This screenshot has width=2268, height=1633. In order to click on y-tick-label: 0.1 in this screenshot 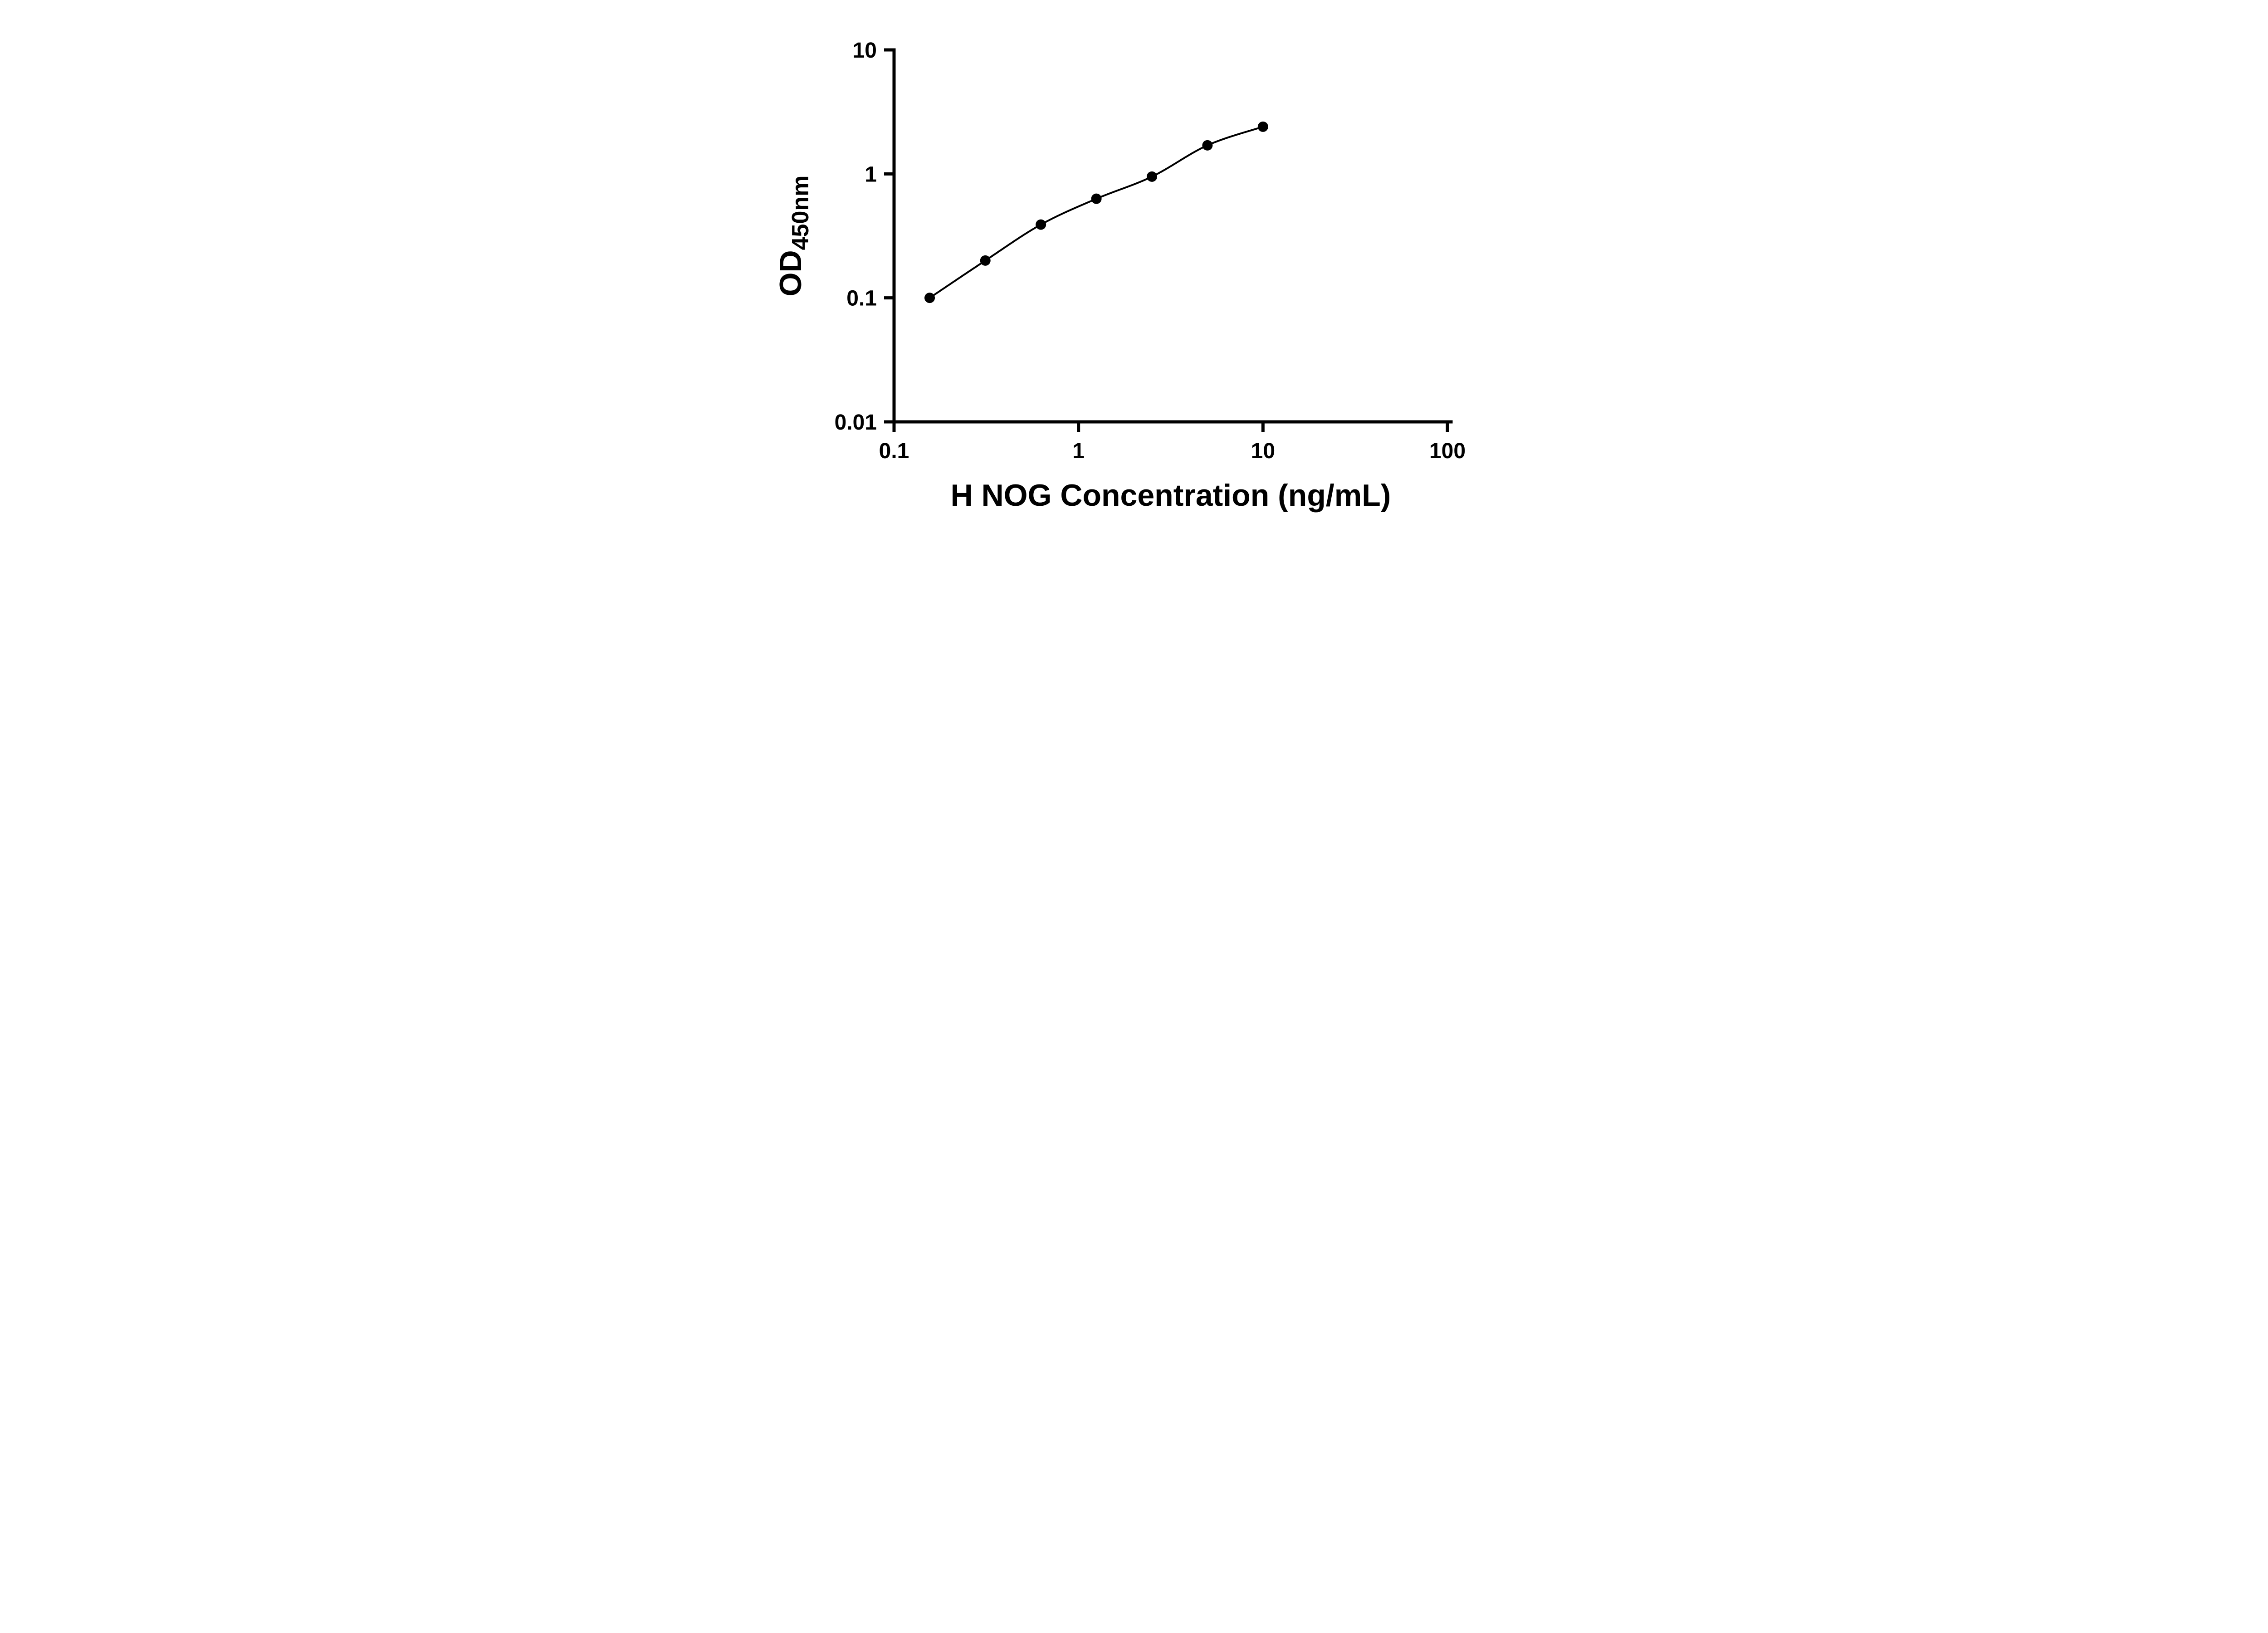, I will do `click(861, 299)`.